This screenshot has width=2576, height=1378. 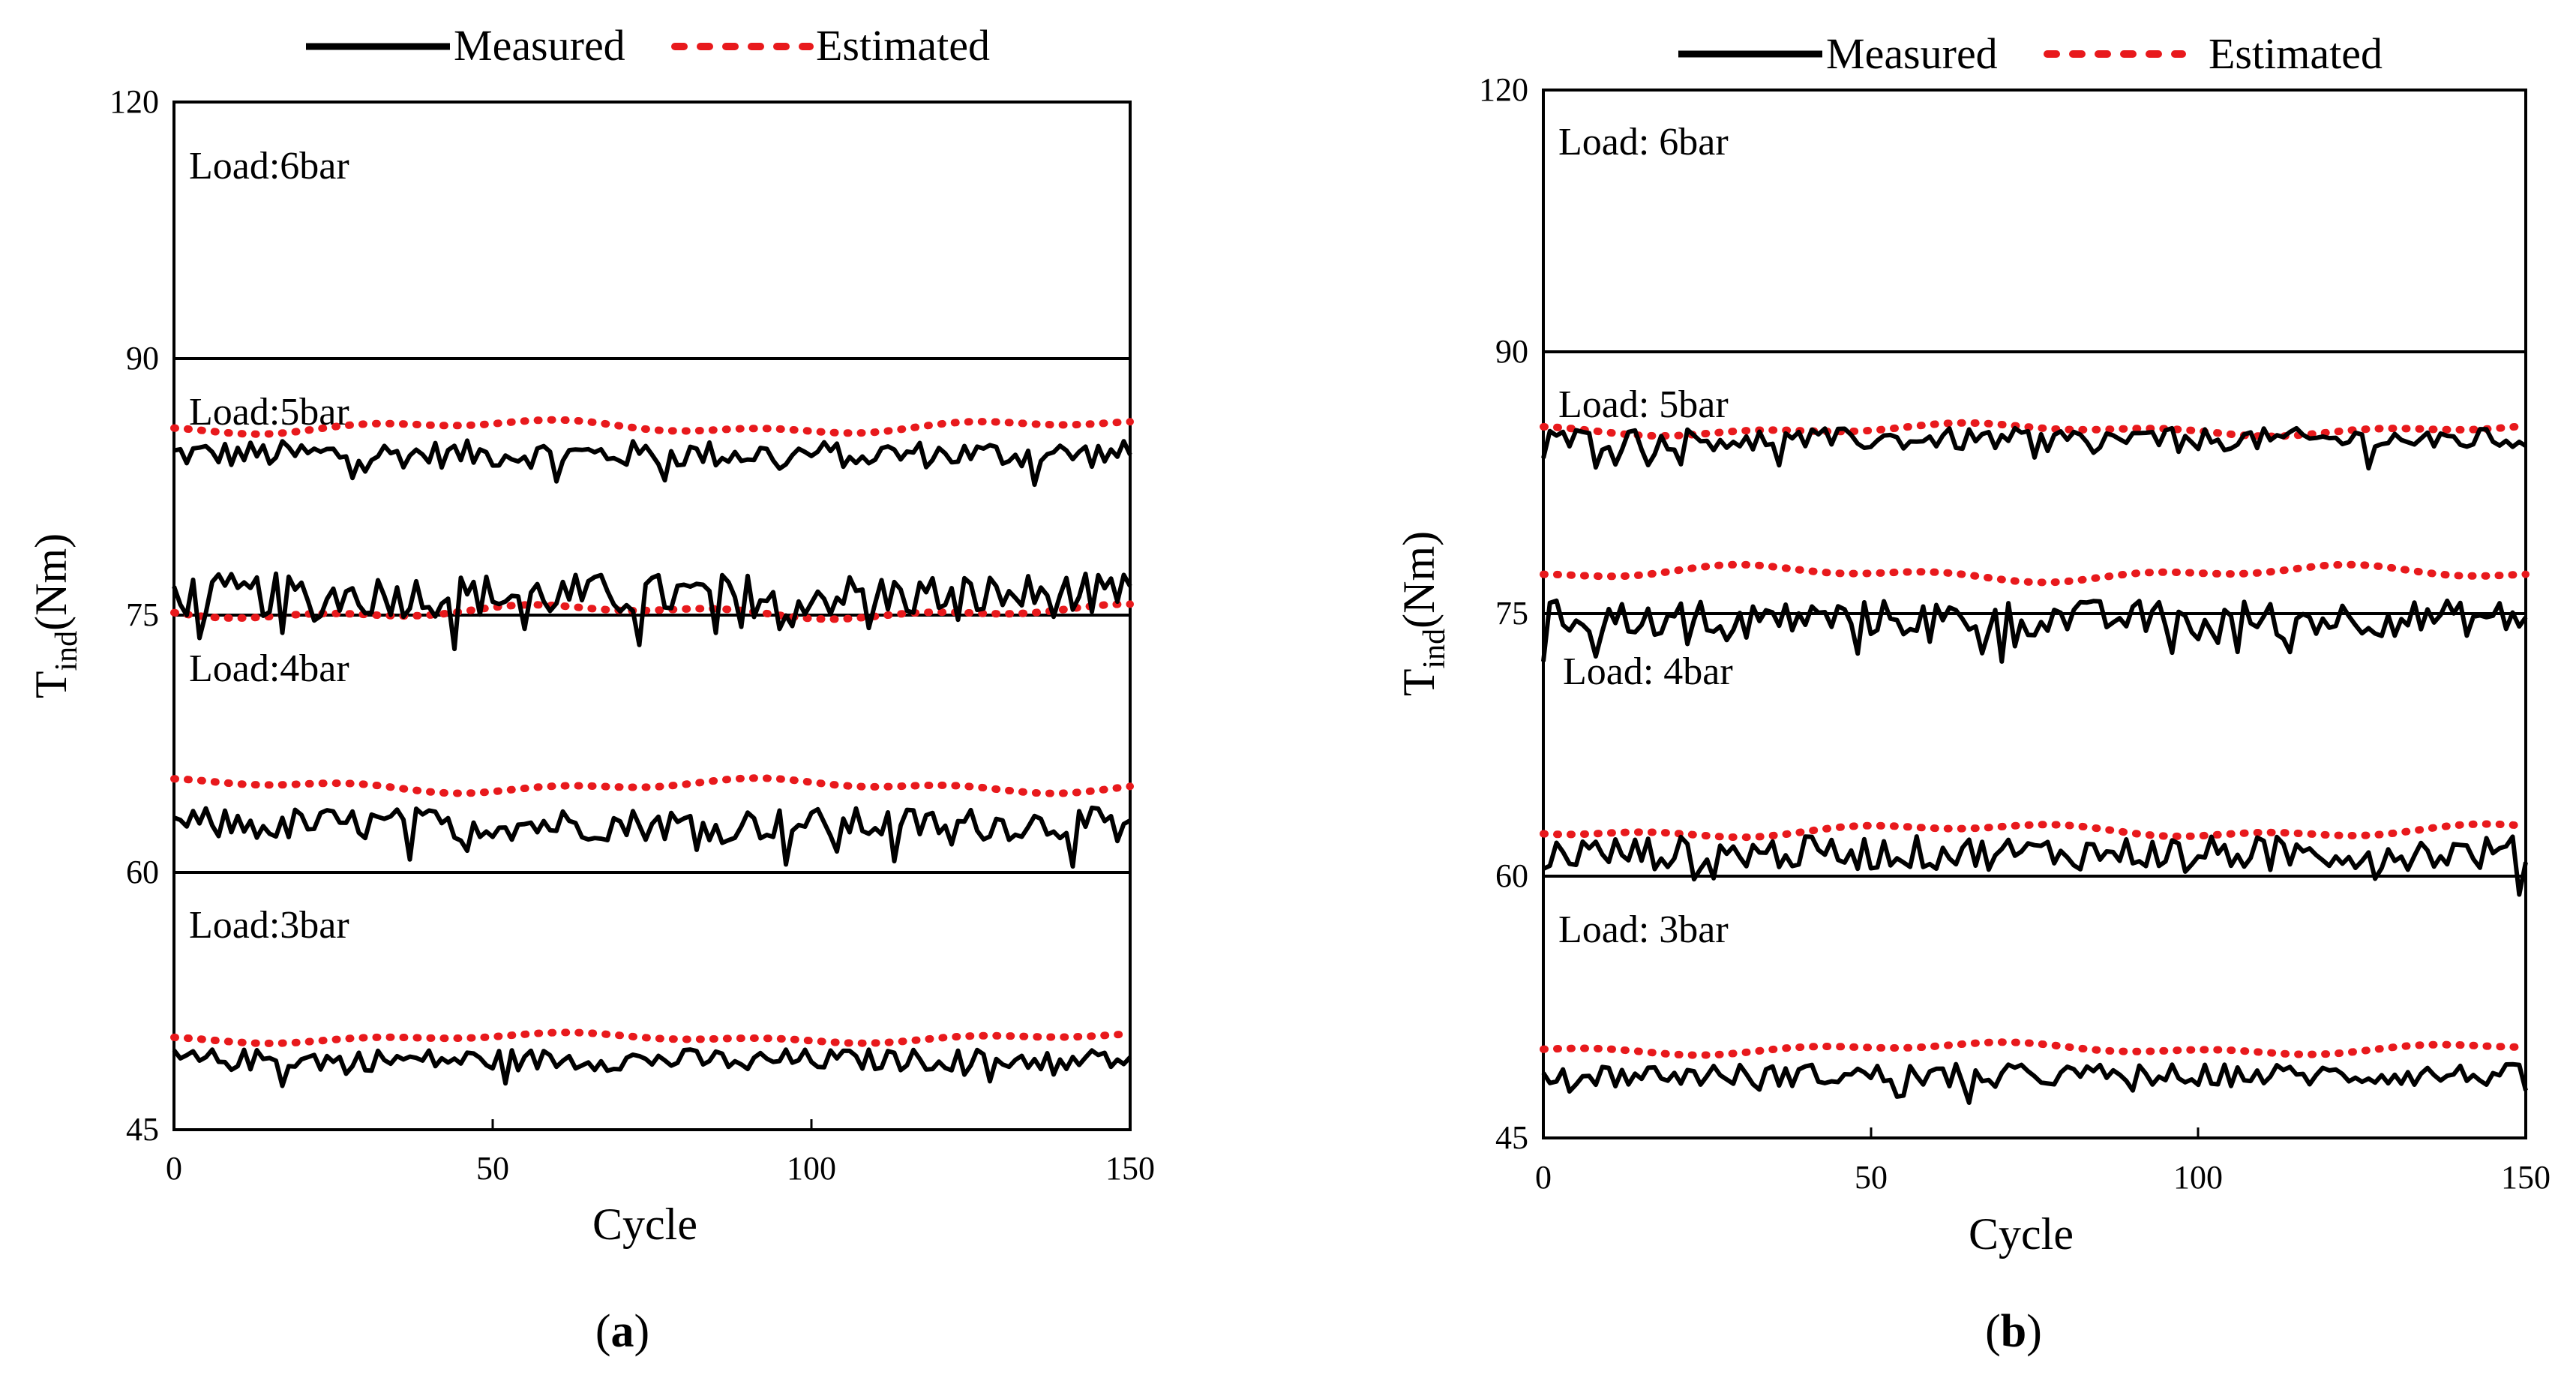 What do you see at coordinates (1548, 614) in the screenshot?
I see `y-ticks-b` at bounding box center [1548, 614].